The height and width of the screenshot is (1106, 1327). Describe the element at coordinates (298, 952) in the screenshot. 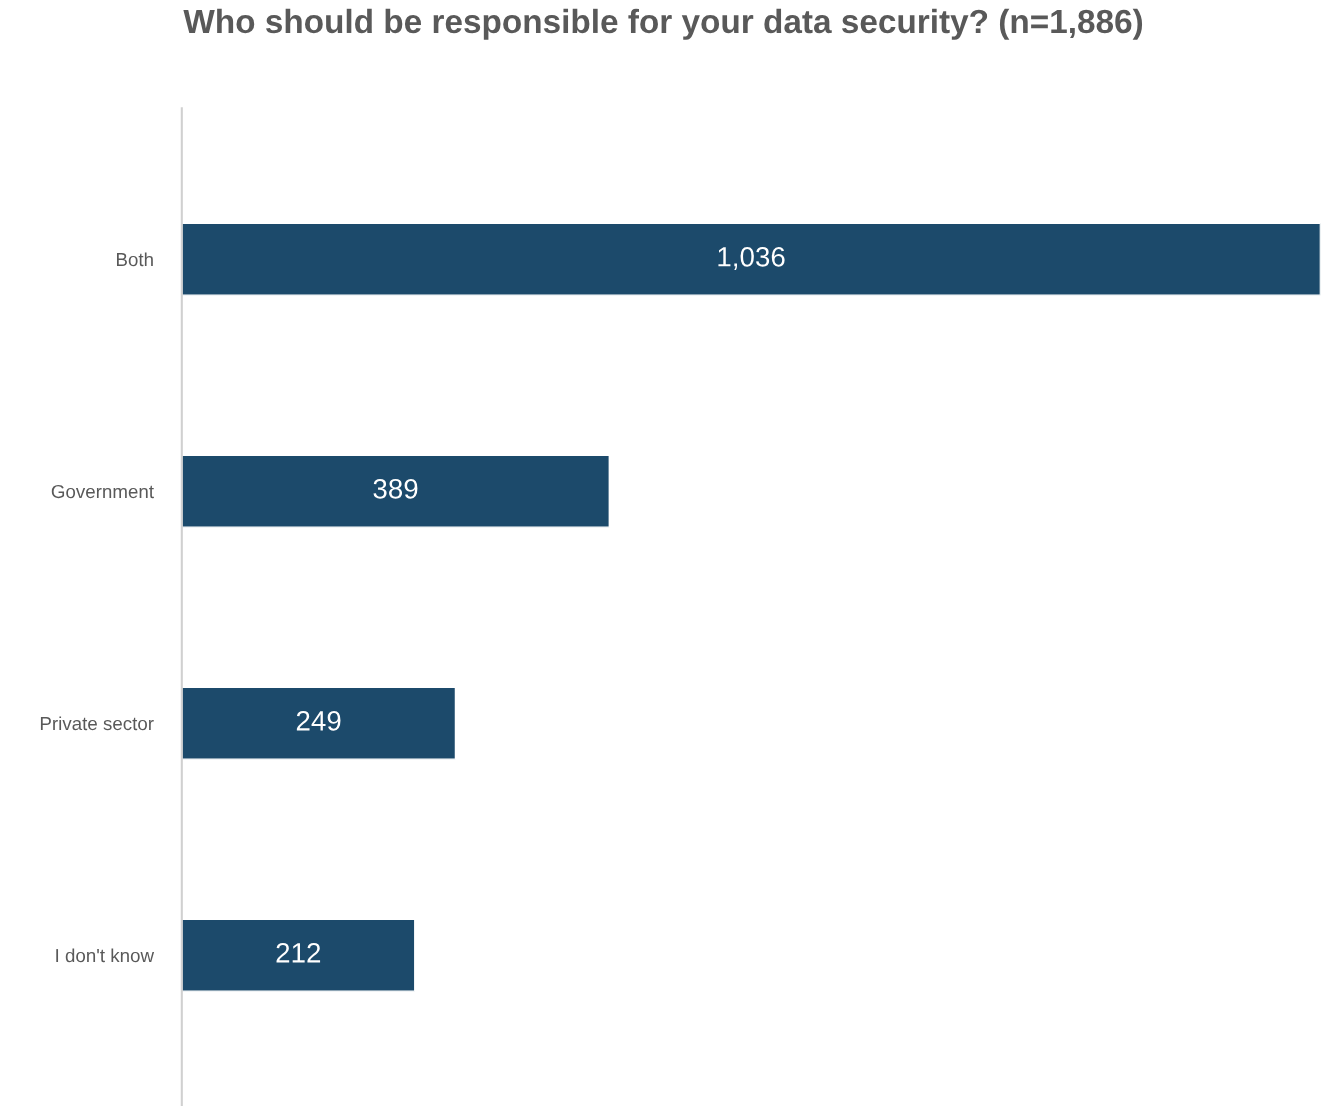

I see `data-label: 212` at that location.